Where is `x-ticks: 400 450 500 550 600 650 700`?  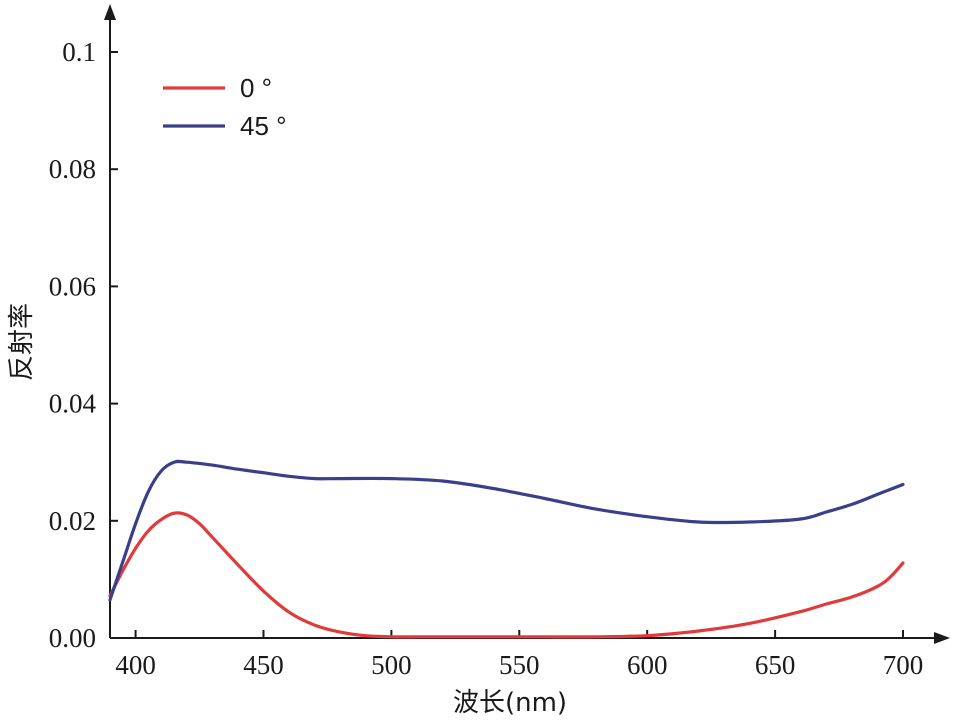 x-ticks: 400 450 500 550 600 650 700 is located at coordinates (519, 655).